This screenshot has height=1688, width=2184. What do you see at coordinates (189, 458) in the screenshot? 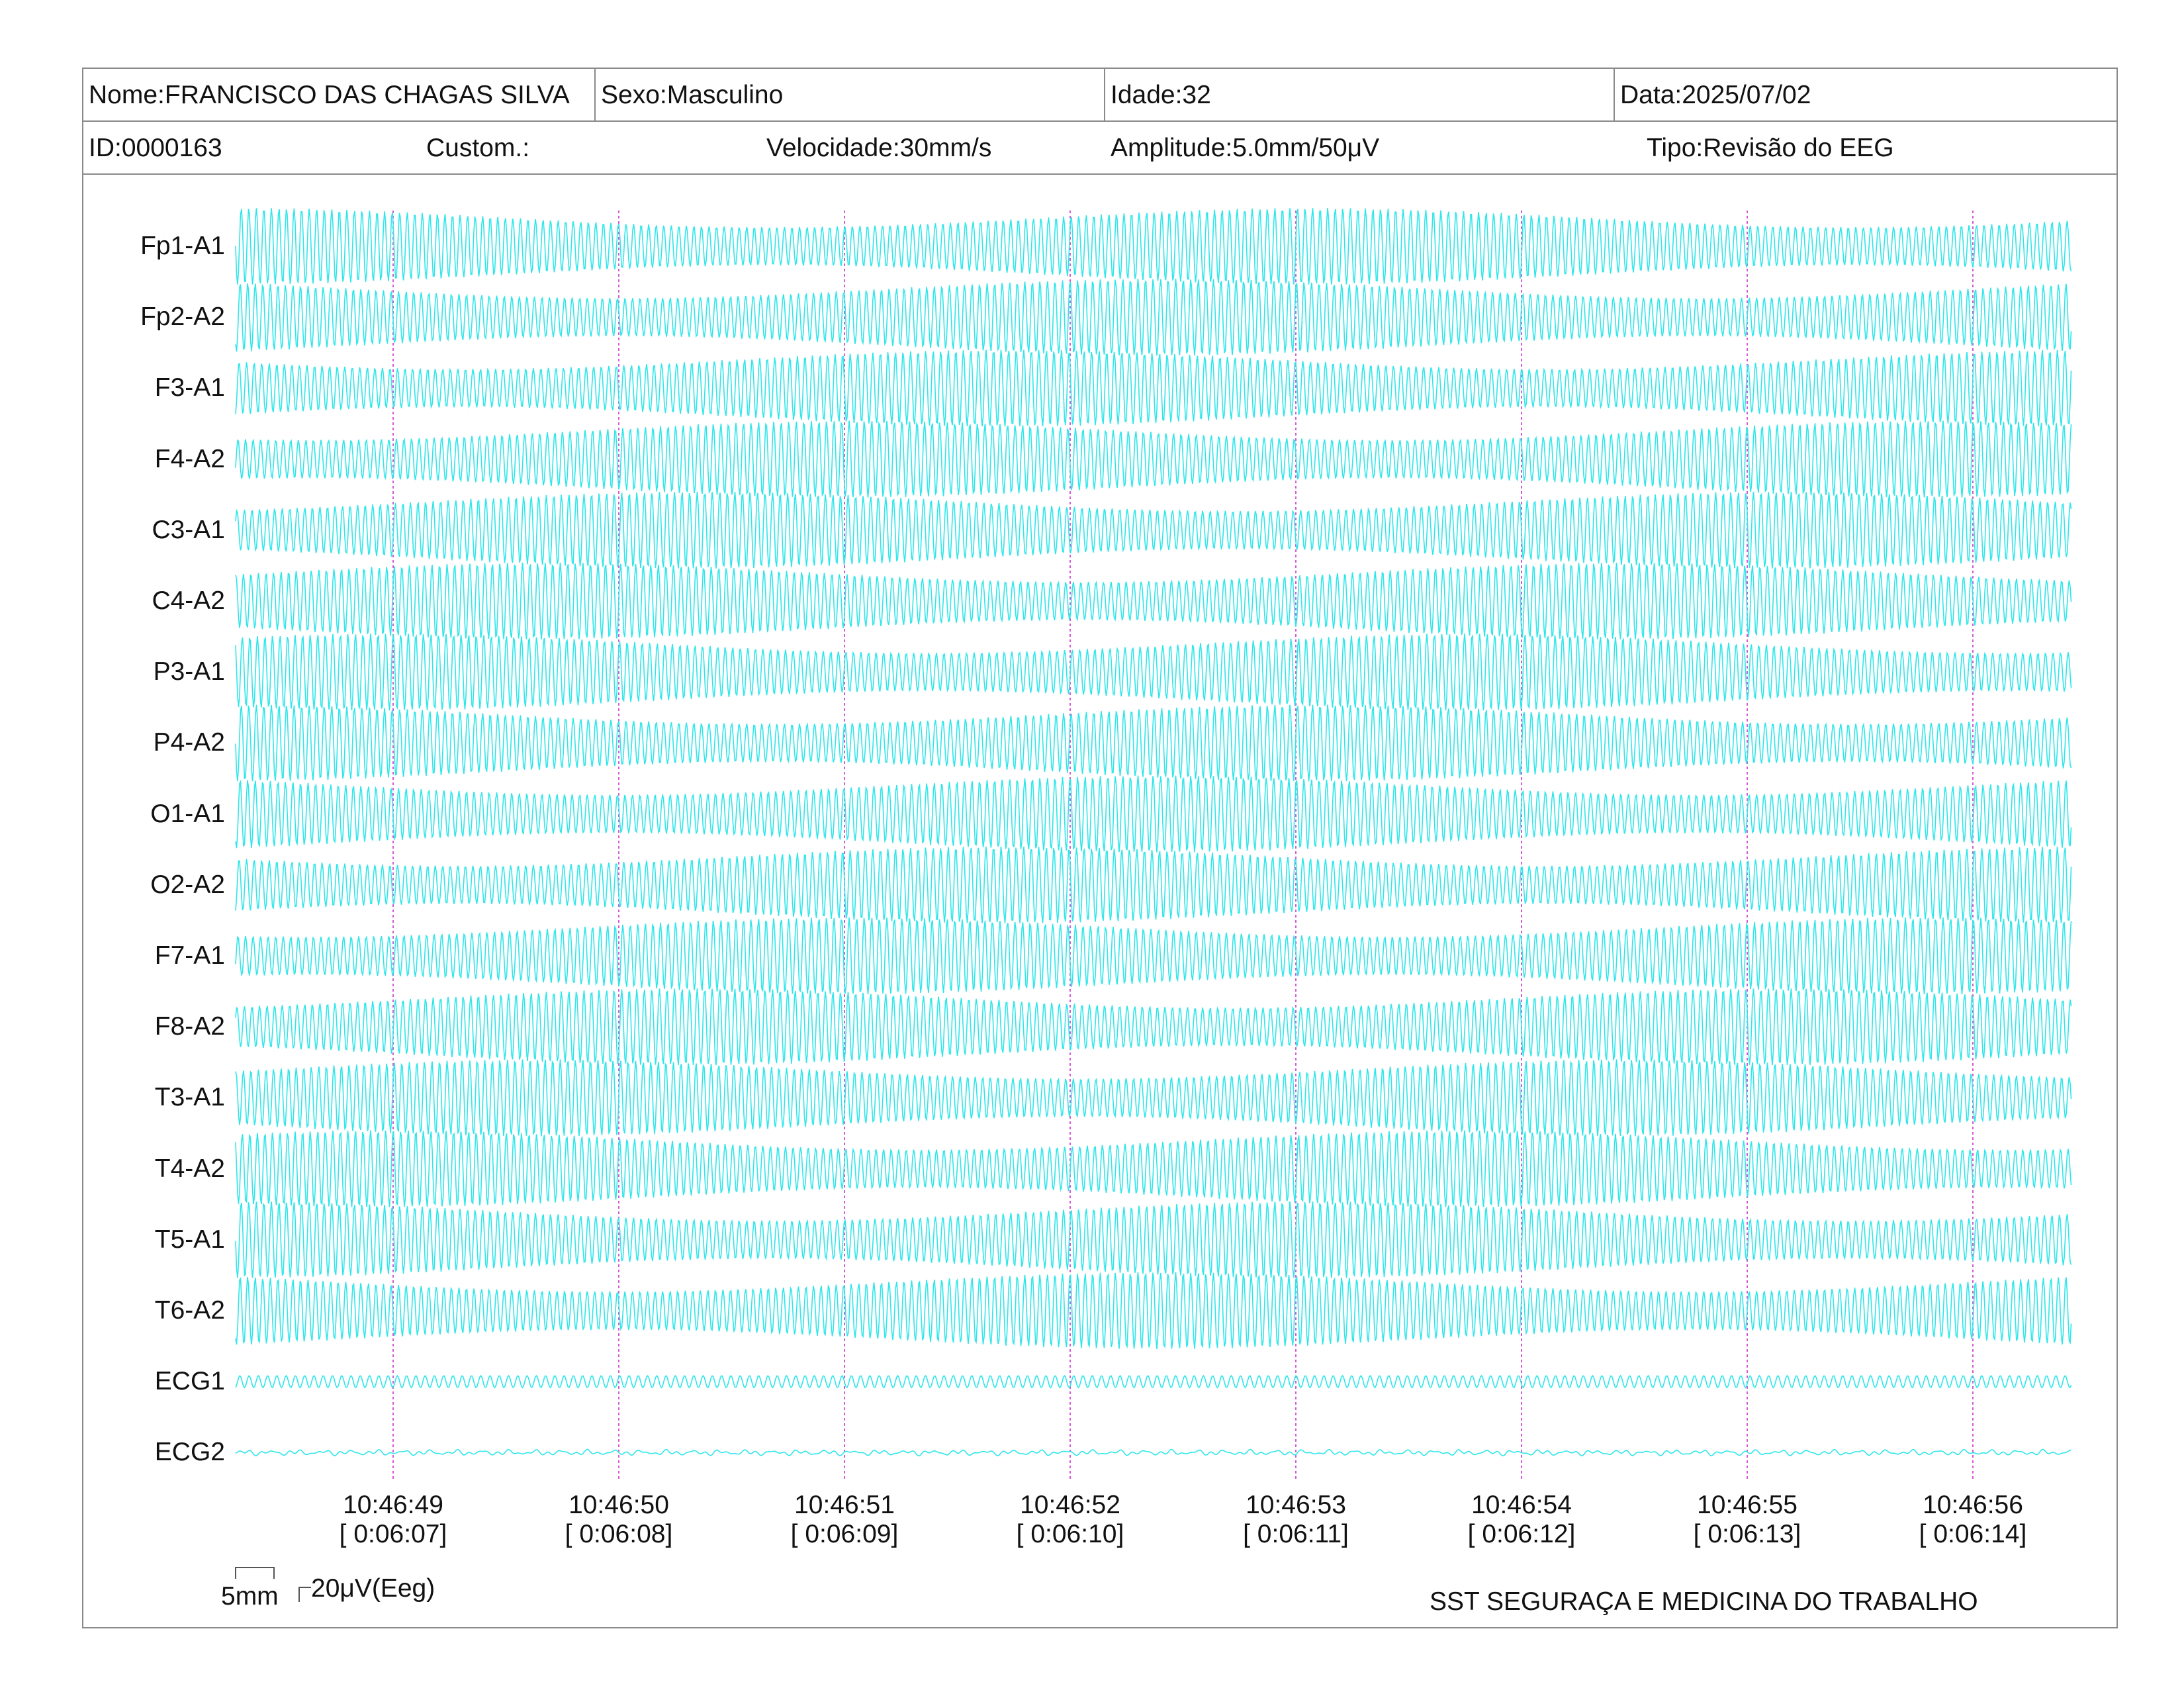
I see `channel-label: F4-A2` at bounding box center [189, 458].